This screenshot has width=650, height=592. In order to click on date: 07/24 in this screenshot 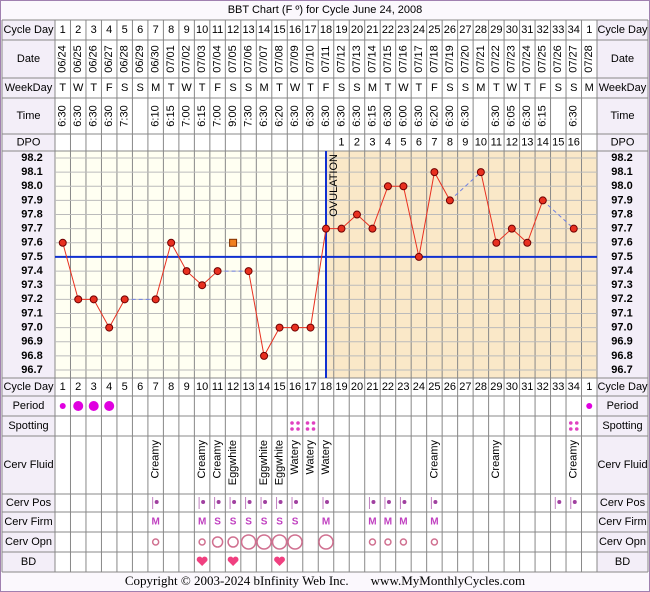, I will do `click(527, 59)`.